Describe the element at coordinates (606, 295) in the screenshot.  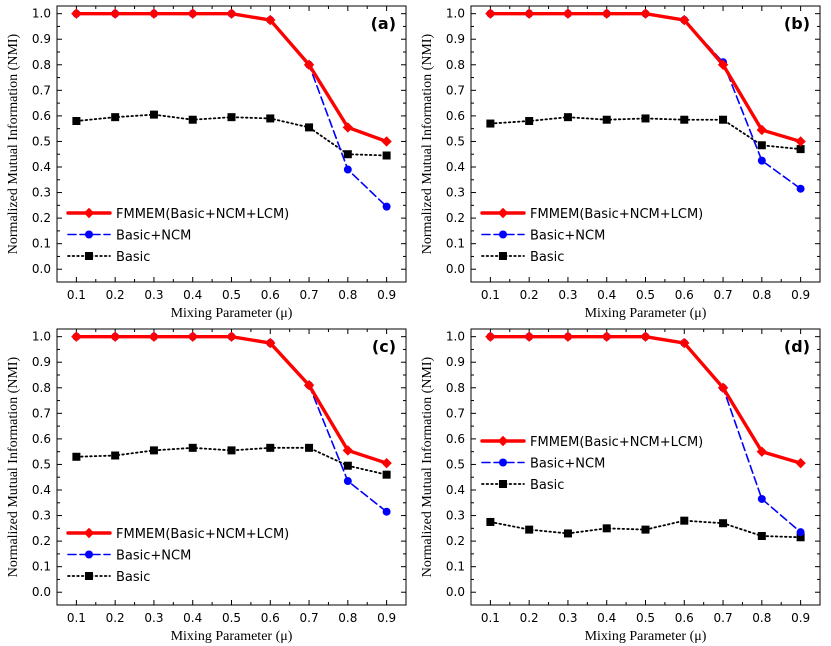
I see `x-tick-label: 0.4` at that location.